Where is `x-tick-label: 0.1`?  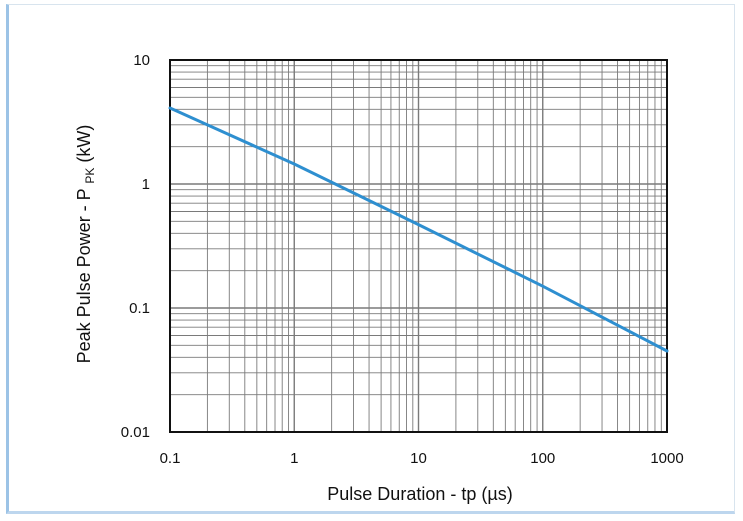 x-tick-label: 0.1 is located at coordinates (170, 458).